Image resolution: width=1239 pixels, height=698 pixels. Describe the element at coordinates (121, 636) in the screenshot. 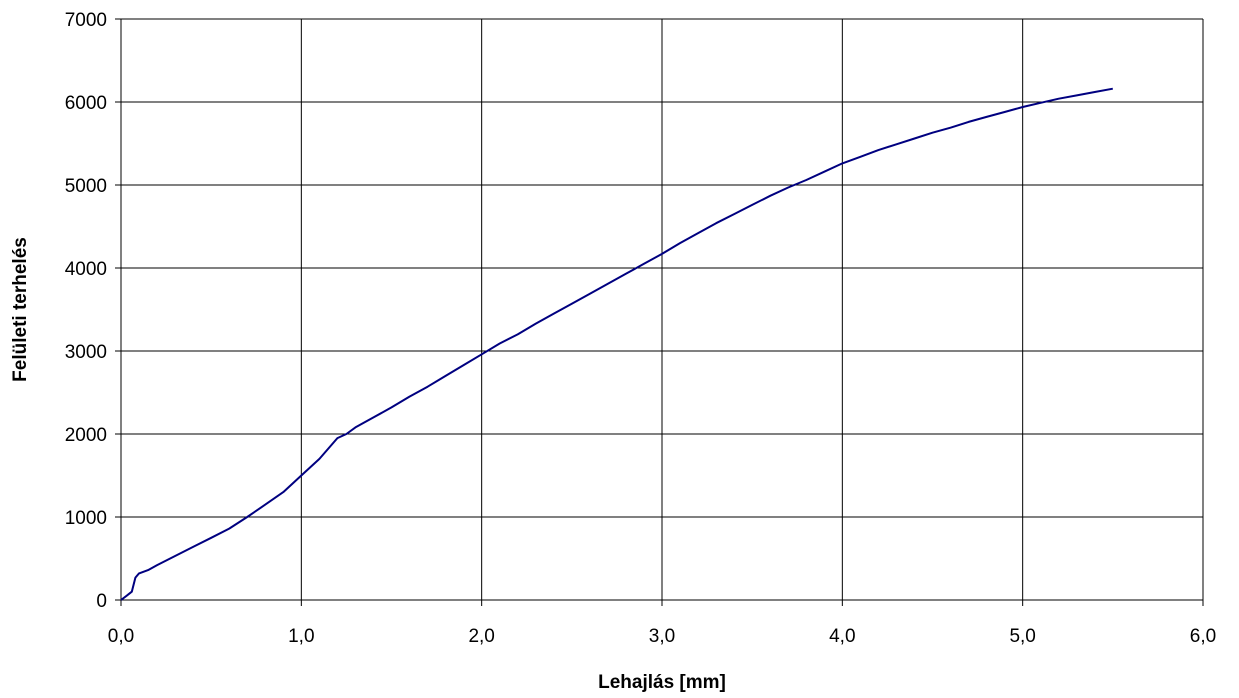

I see `x-tick-label: 0,0` at that location.